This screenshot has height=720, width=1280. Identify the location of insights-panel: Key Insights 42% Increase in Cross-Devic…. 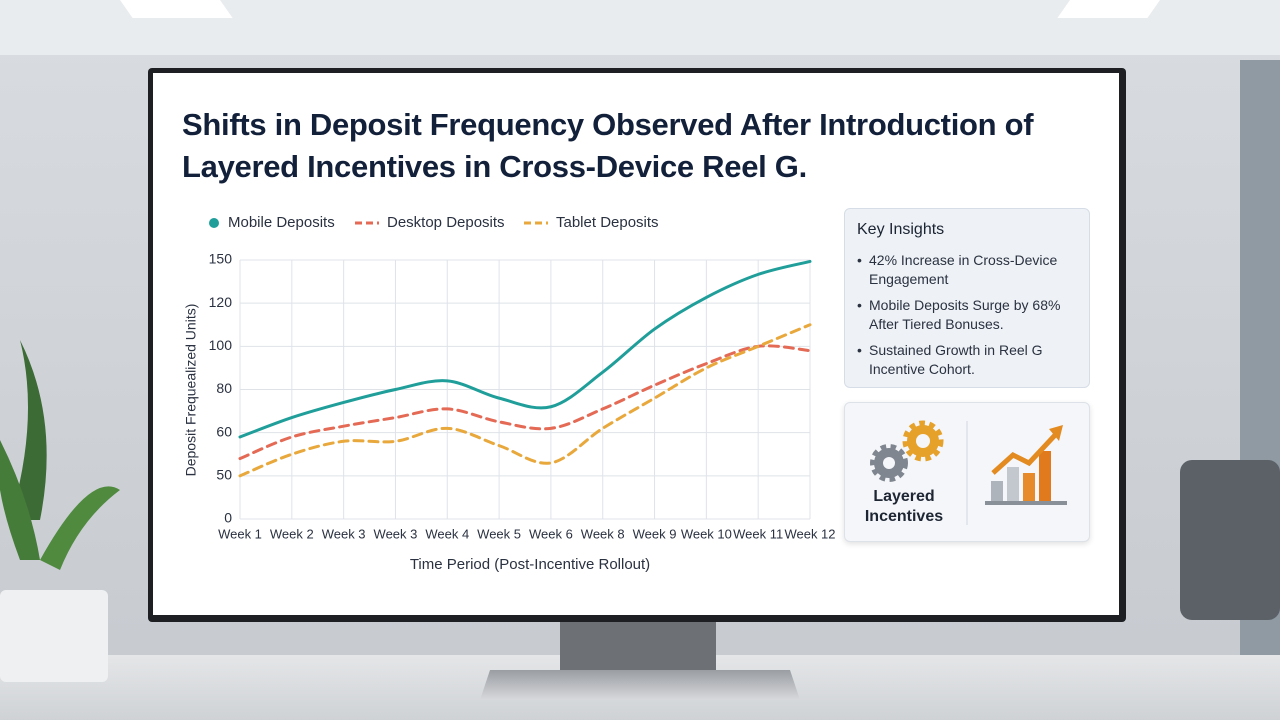
(967, 298).